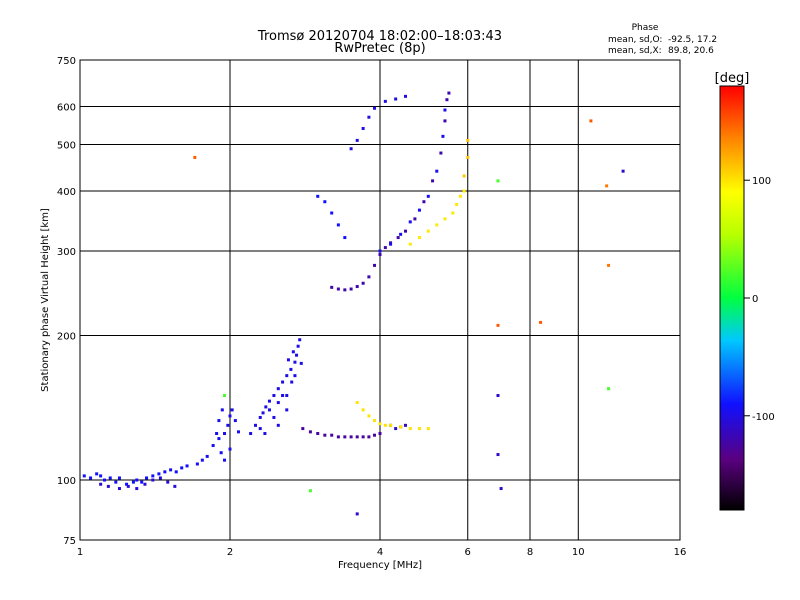  Describe the element at coordinates (761, 181) in the screenshot. I see `colorbar-tick-label: 100` at that location.